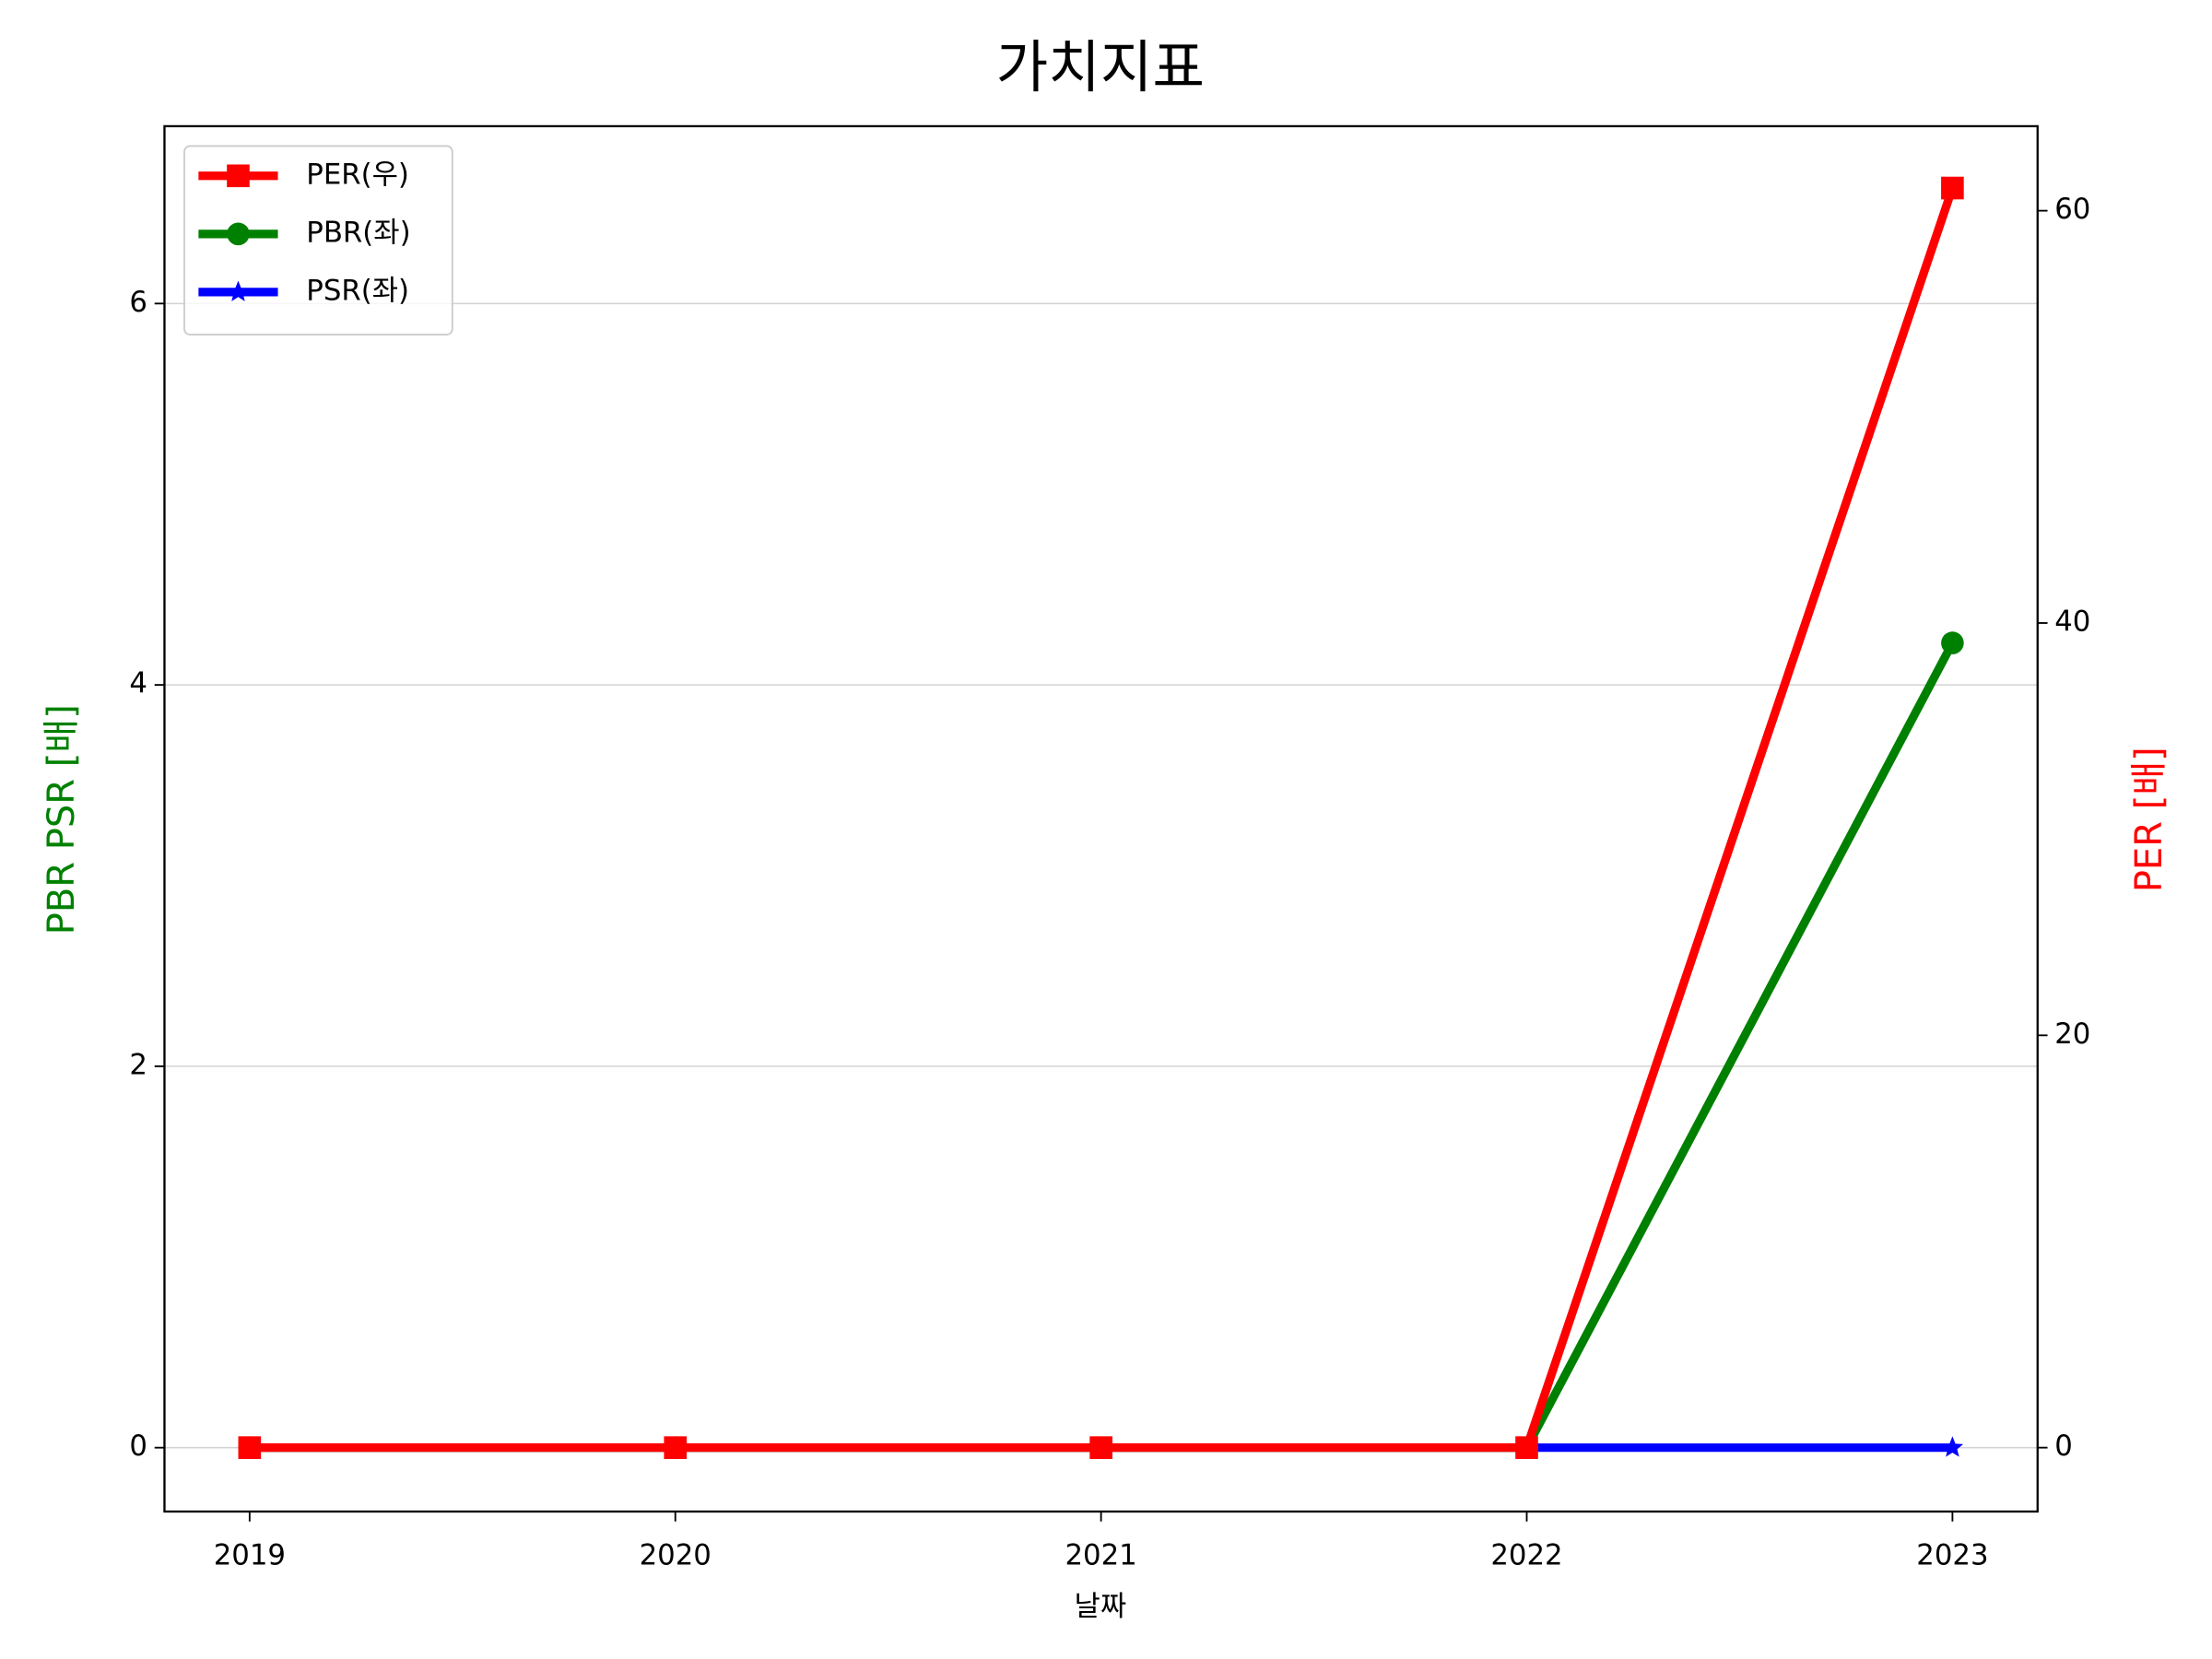 This screenshot has height=1659, width=2212. I want to click on x-tick-label: 2023, so click(1952, 1555).